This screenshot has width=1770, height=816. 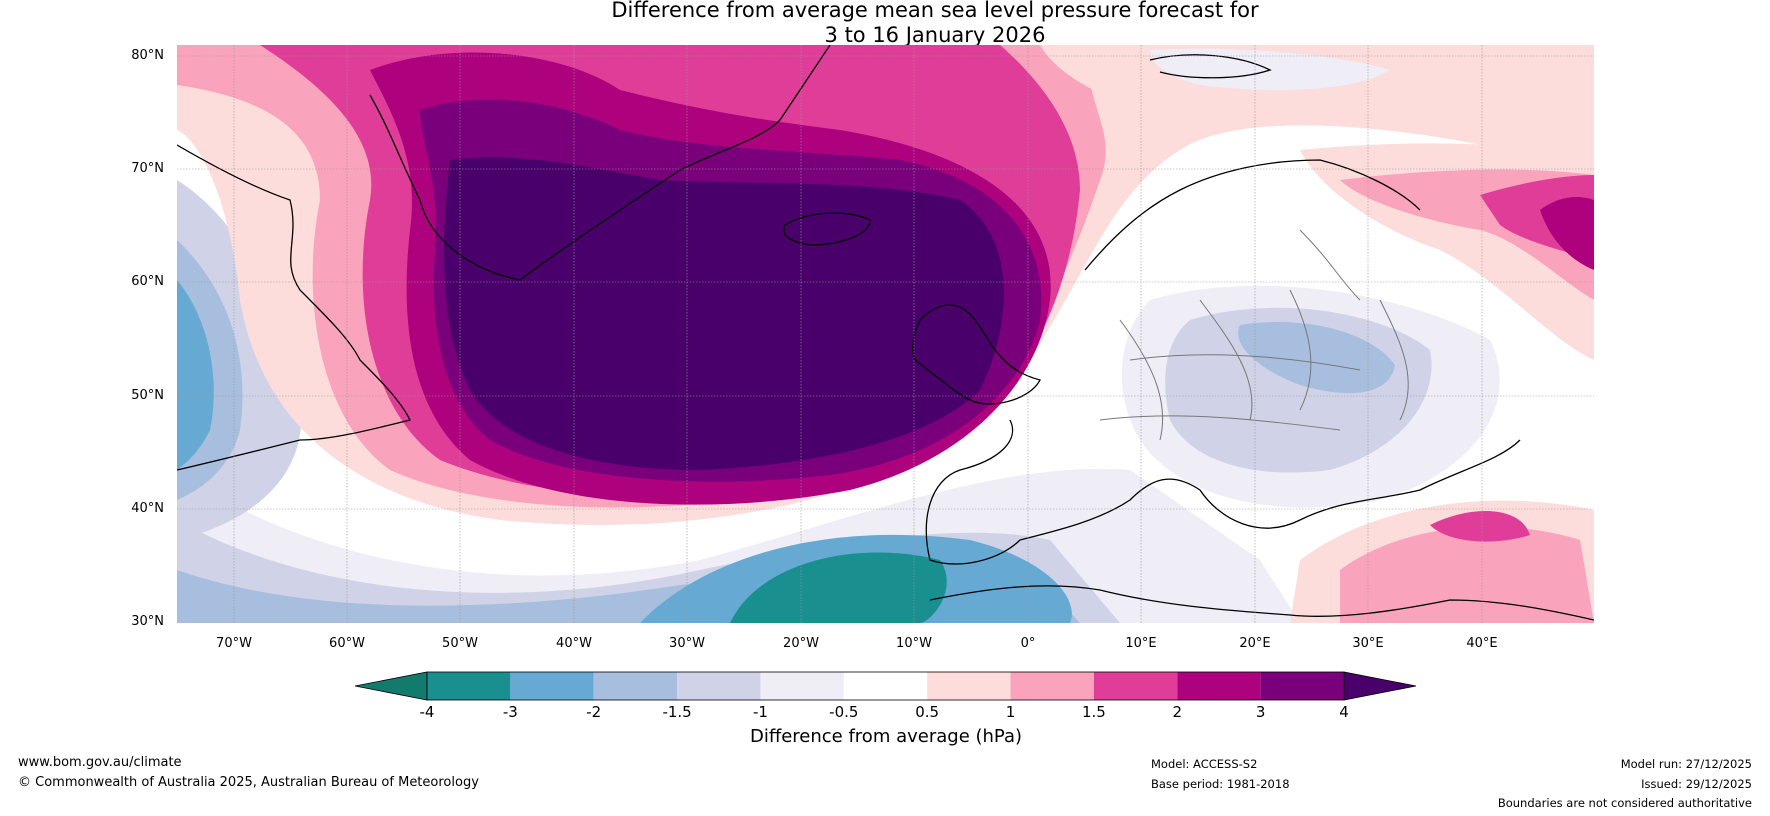 What do you see at coordinates (1482, 643) in the screenshot?
I see `lon-label-40e: 40°E` at bounding box center [1482, 643].